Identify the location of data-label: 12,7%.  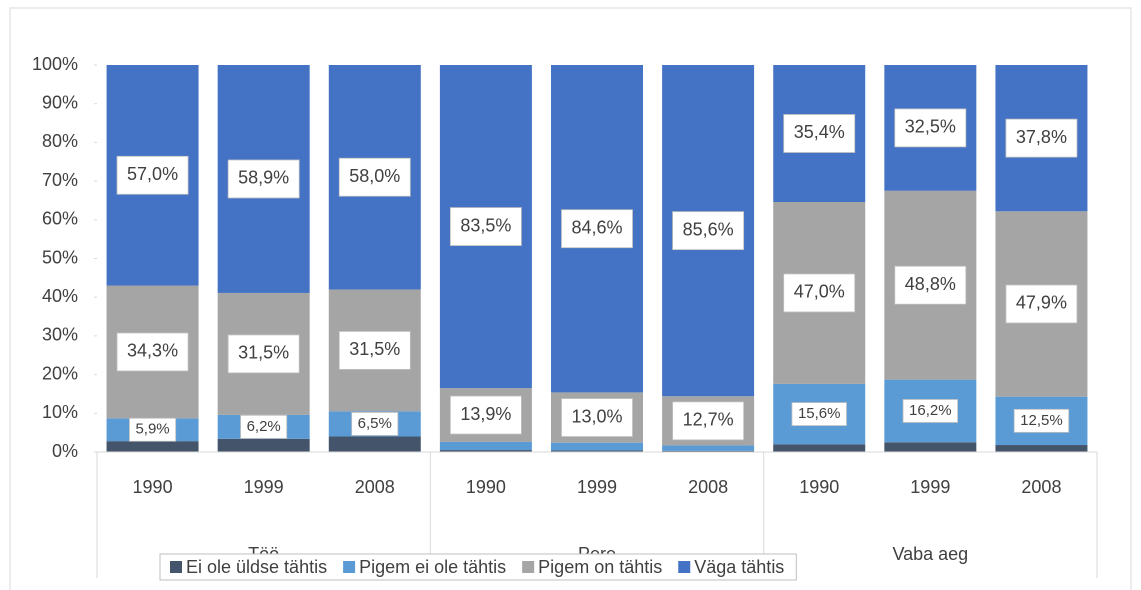
(708, 420).